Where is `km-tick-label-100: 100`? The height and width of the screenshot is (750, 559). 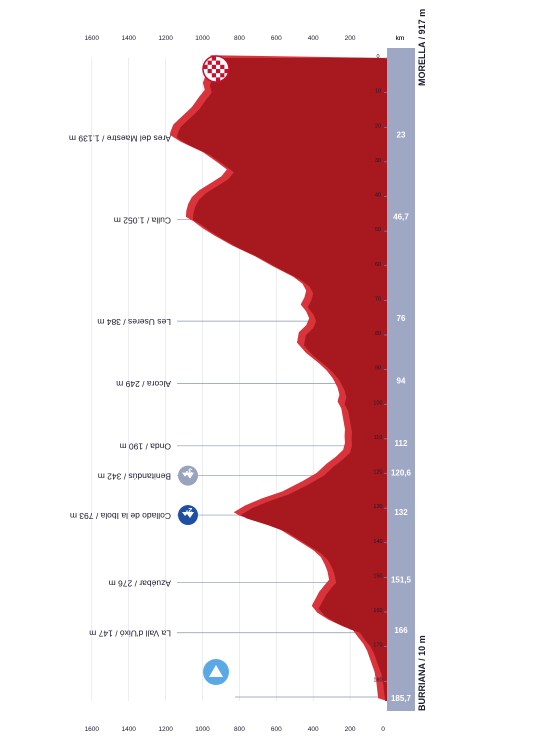 km-tick-label-100: 100 is located at coordinates (377, 403).